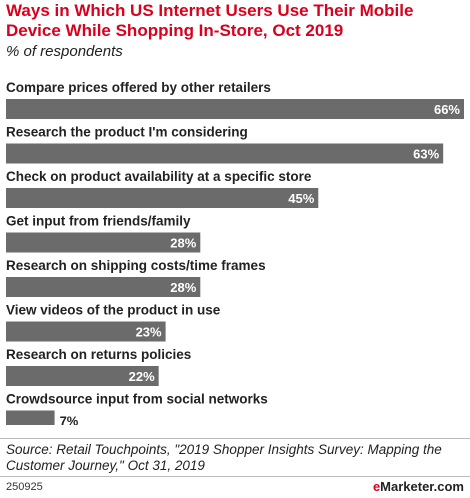 This screenshot has height=498, width=470. Describe the element at coordinates (137, 399) in the screenshot. I see `category-label: Crowdsource input from social networks` at that location.